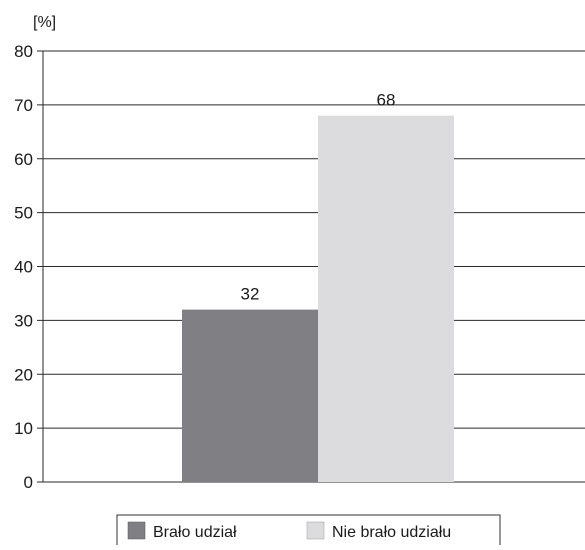  I want to click on data-label-bralo-udzial: 32, so click(250, 294).